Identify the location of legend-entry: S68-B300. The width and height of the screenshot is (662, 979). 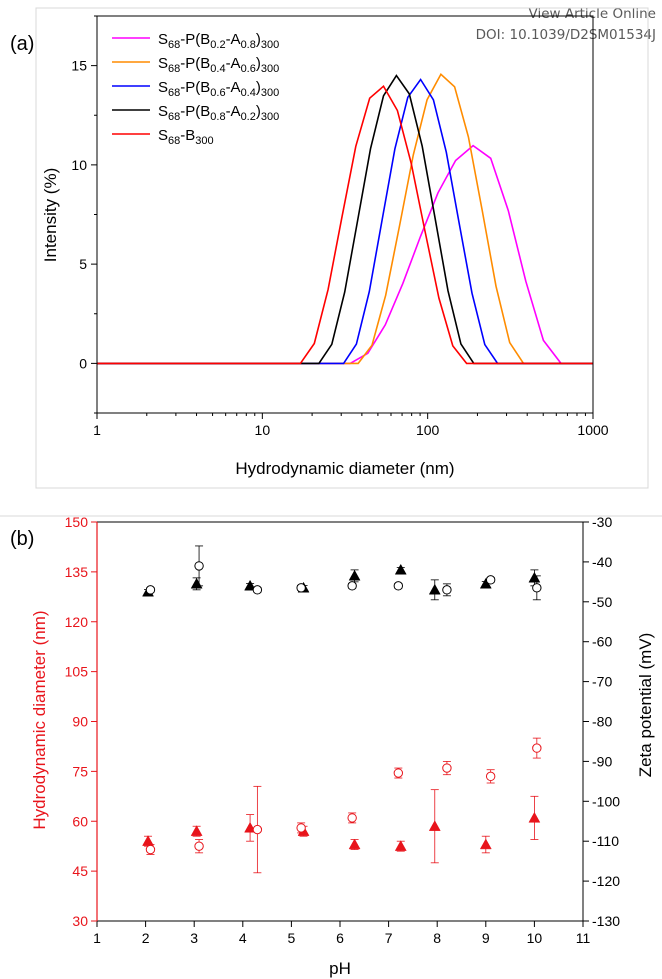
(186, 137).